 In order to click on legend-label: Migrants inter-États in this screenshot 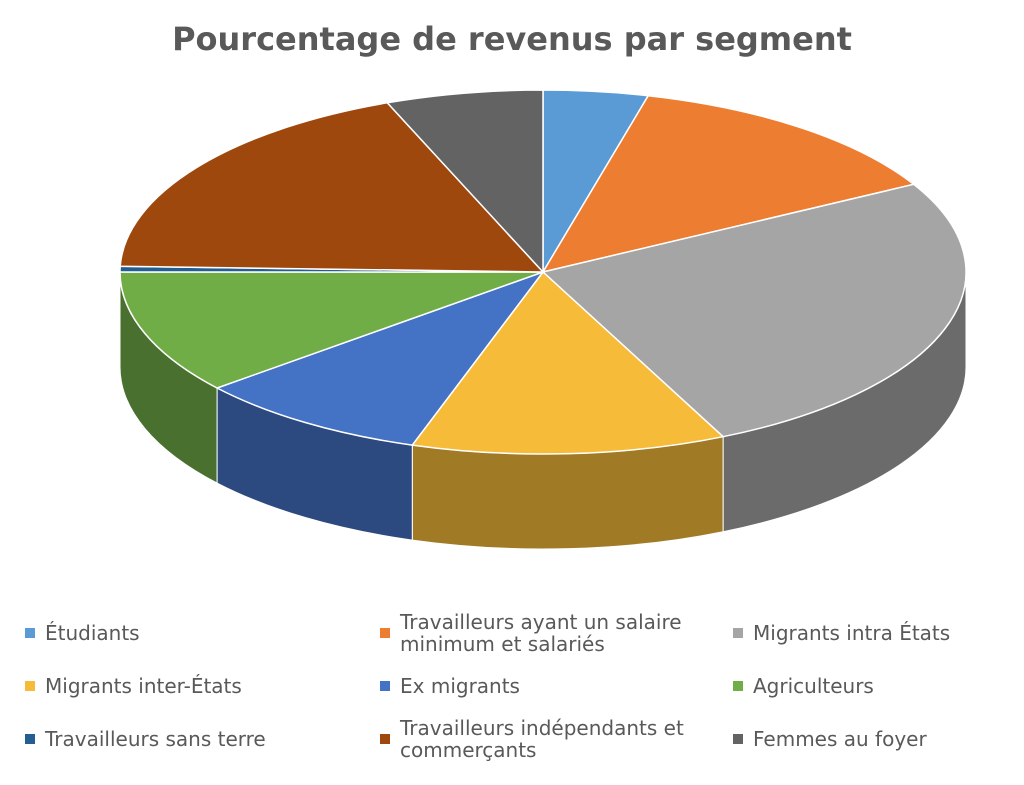, I will do `click(143, 685)`.